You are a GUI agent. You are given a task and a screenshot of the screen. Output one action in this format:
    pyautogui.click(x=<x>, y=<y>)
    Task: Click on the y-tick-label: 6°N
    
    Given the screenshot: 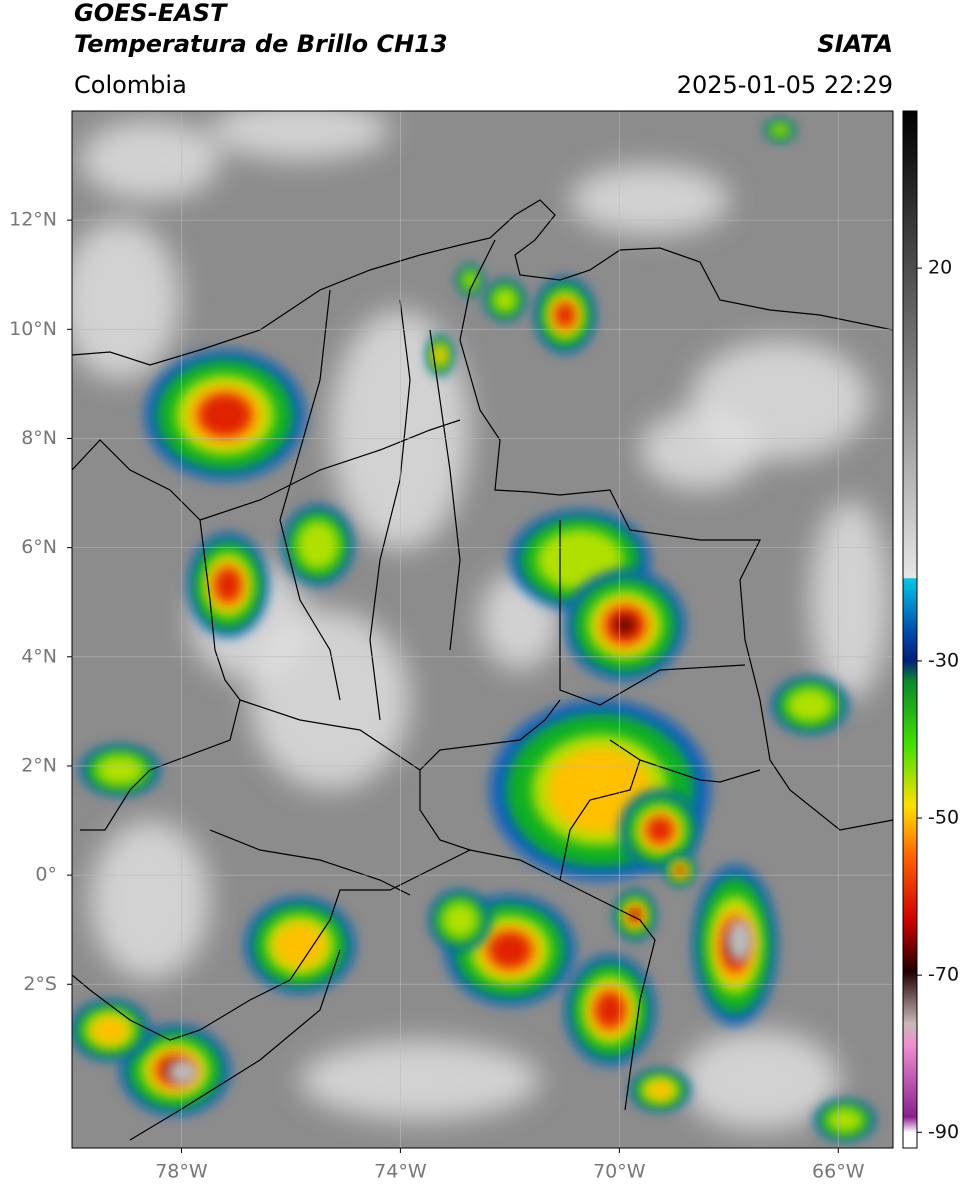 What is the action you would take?
    pyautogui.click(x=39, y=547)
    